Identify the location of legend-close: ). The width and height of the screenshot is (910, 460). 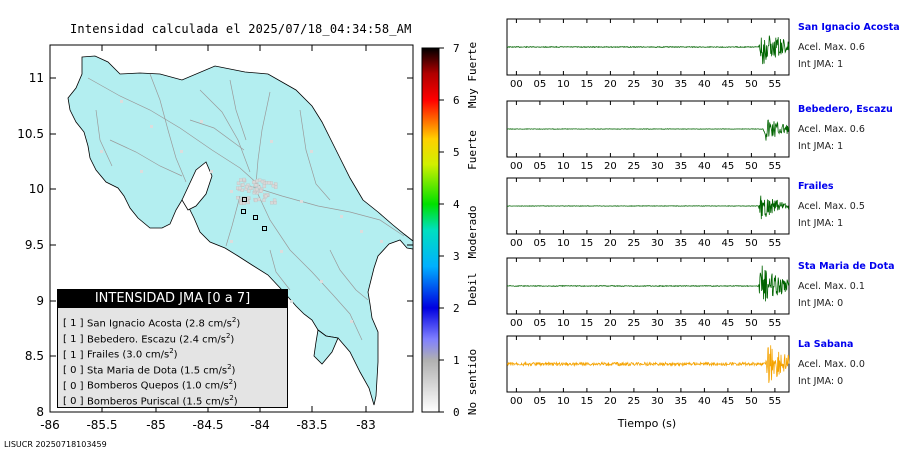
(235, 386).